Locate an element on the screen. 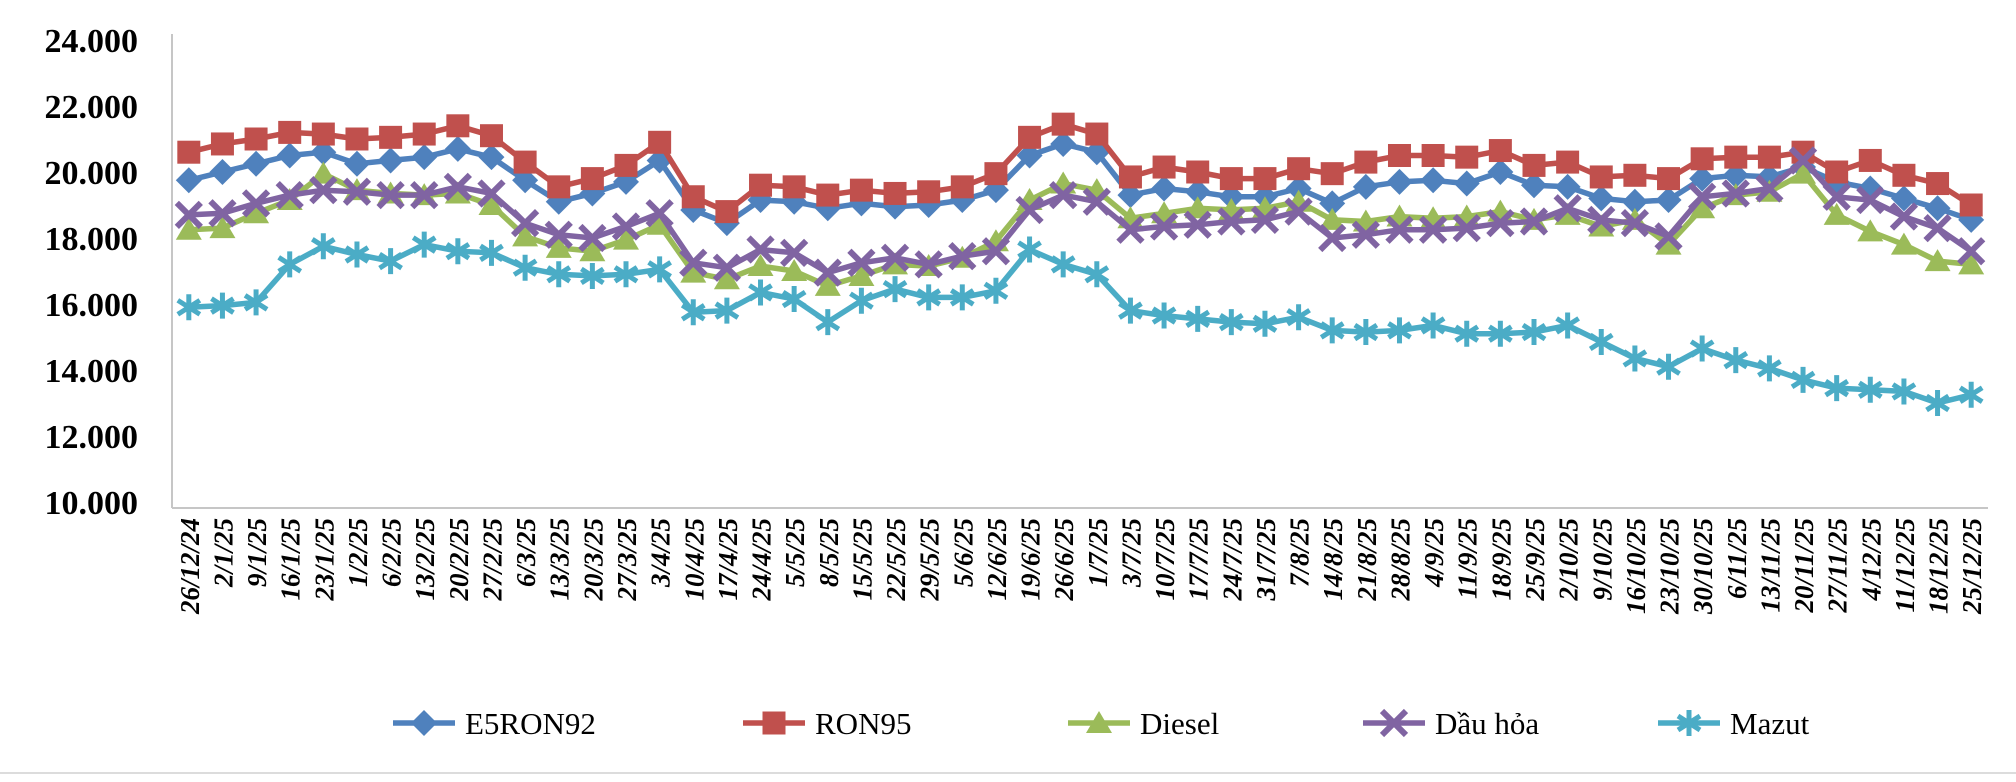 This screenshot has width=2016, height=782. x-axis-tick-label: 4/9/25 is located at coordinates (1434, 553).